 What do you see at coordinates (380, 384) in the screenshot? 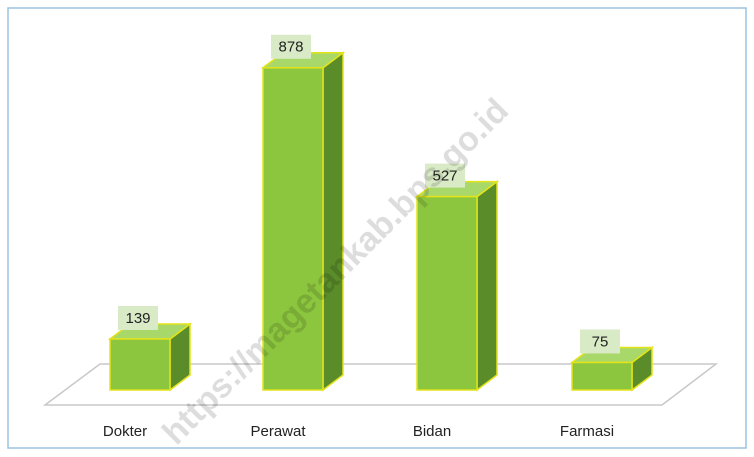
I see `floor` at bounding box center [380, 384].